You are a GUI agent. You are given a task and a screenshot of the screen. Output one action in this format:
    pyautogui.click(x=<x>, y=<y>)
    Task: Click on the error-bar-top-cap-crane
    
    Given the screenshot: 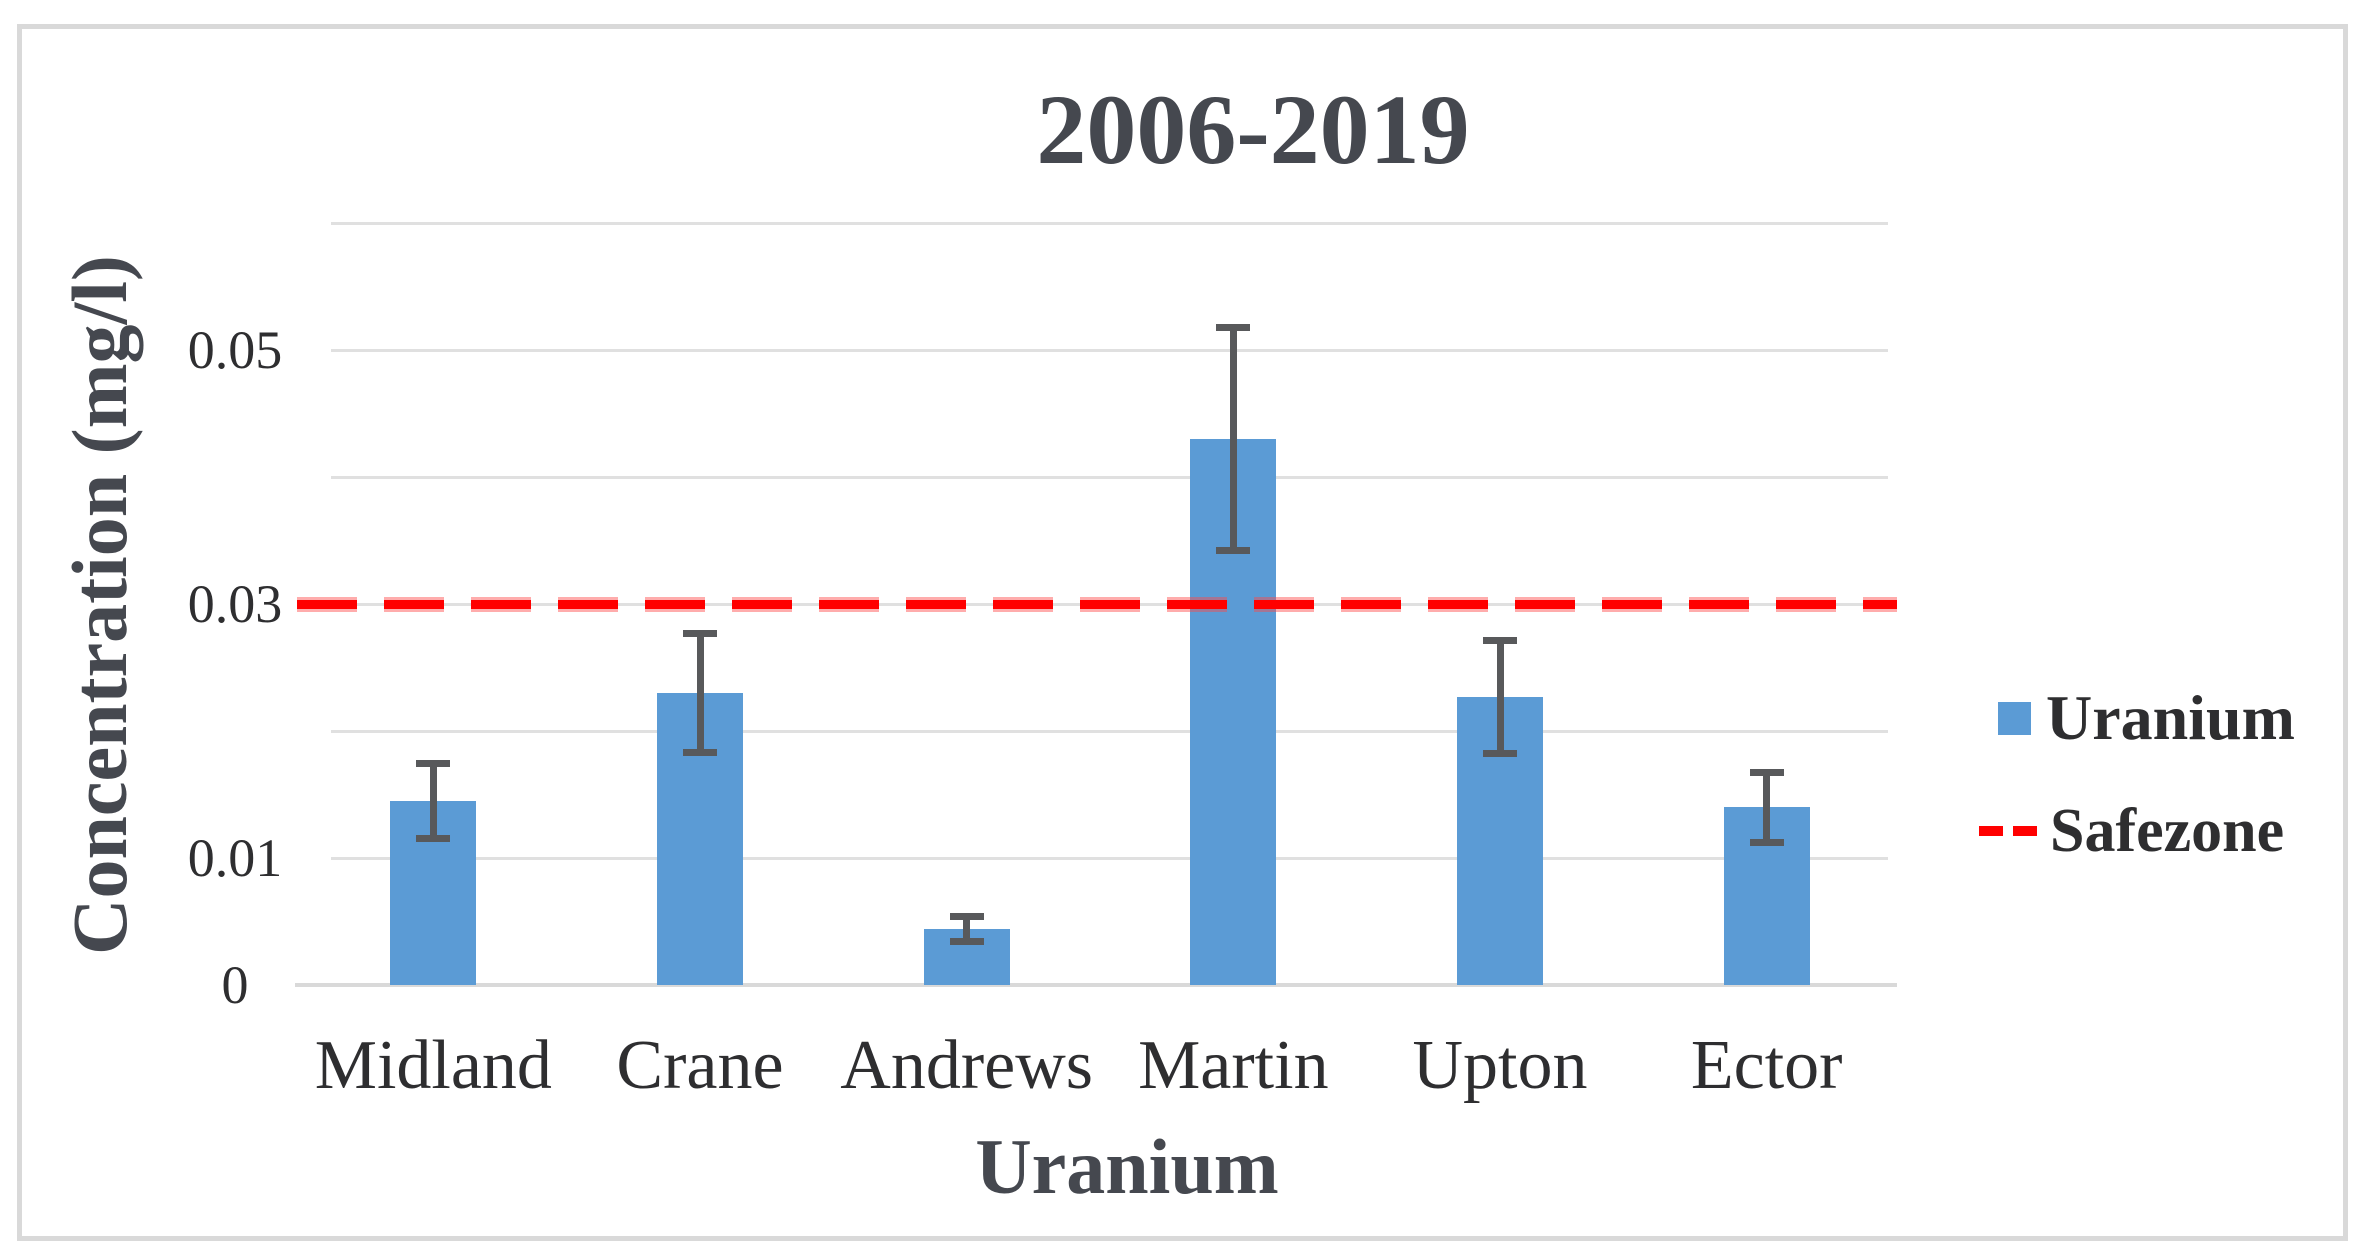 What is the action you would take?
    pyautogui.click(x=700, y=634)
    